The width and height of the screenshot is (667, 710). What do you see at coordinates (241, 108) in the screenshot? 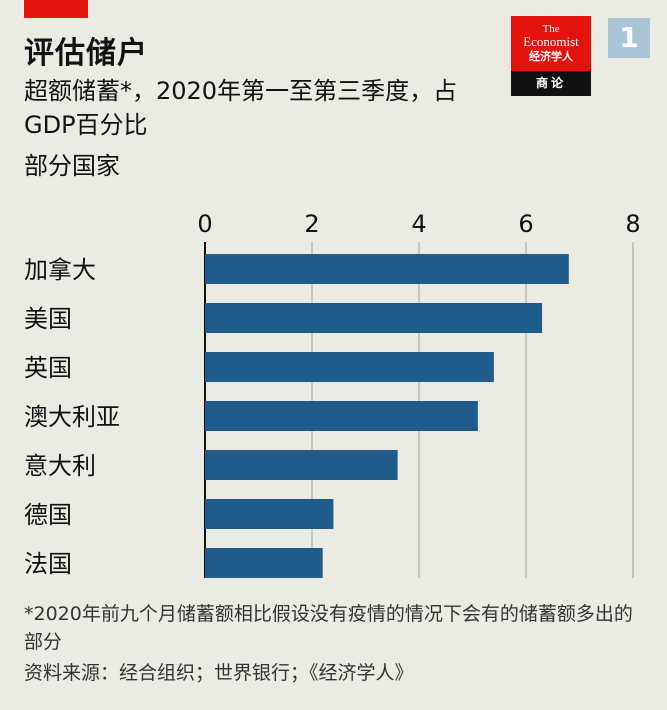
I see `chart-subtitle: 超额储蓄*，2020年第一至第三季度，占GDP百分比` at bounding box center [241, 108].